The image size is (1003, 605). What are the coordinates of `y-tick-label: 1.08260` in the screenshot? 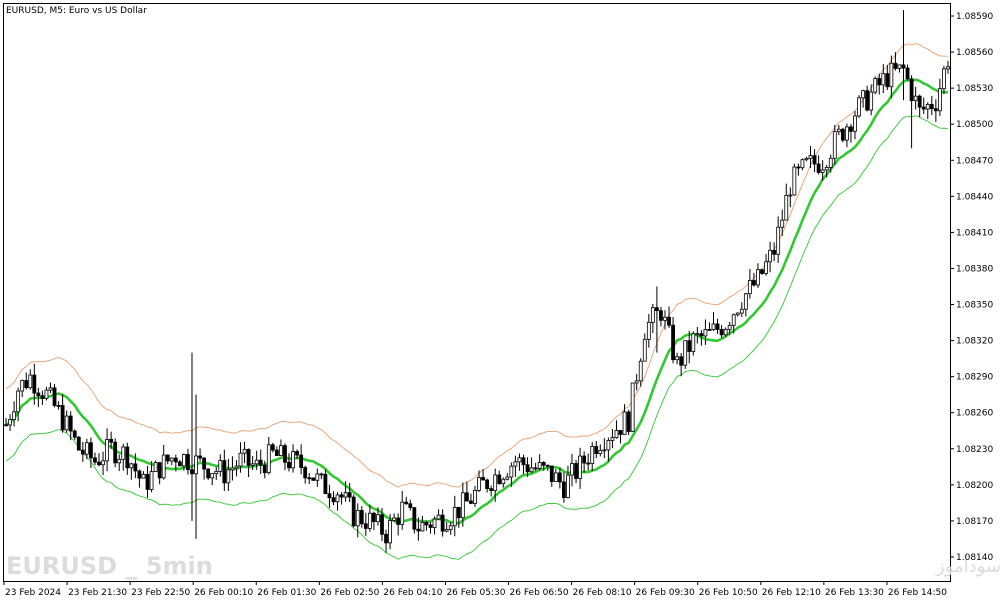 It's located at (974, 414).